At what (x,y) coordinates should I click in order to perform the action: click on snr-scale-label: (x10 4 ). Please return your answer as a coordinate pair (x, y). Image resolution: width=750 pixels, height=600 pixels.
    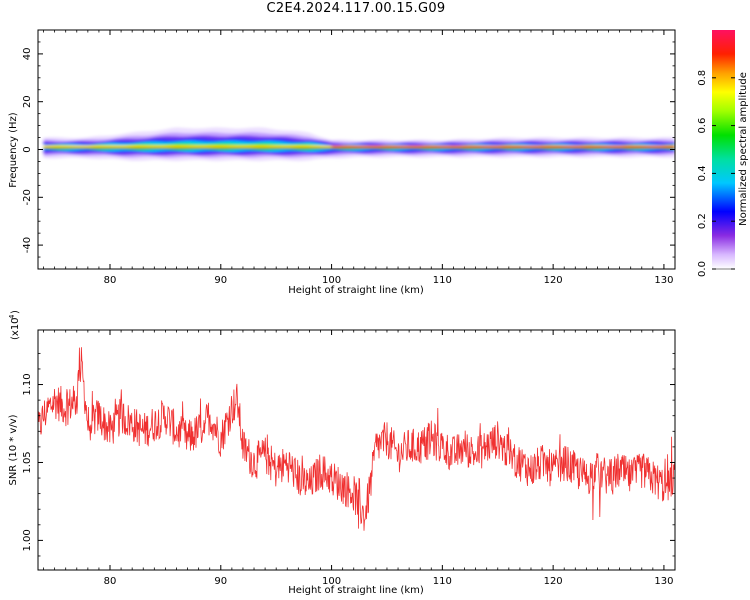
    Looking at the image, I should click on (14, 325).